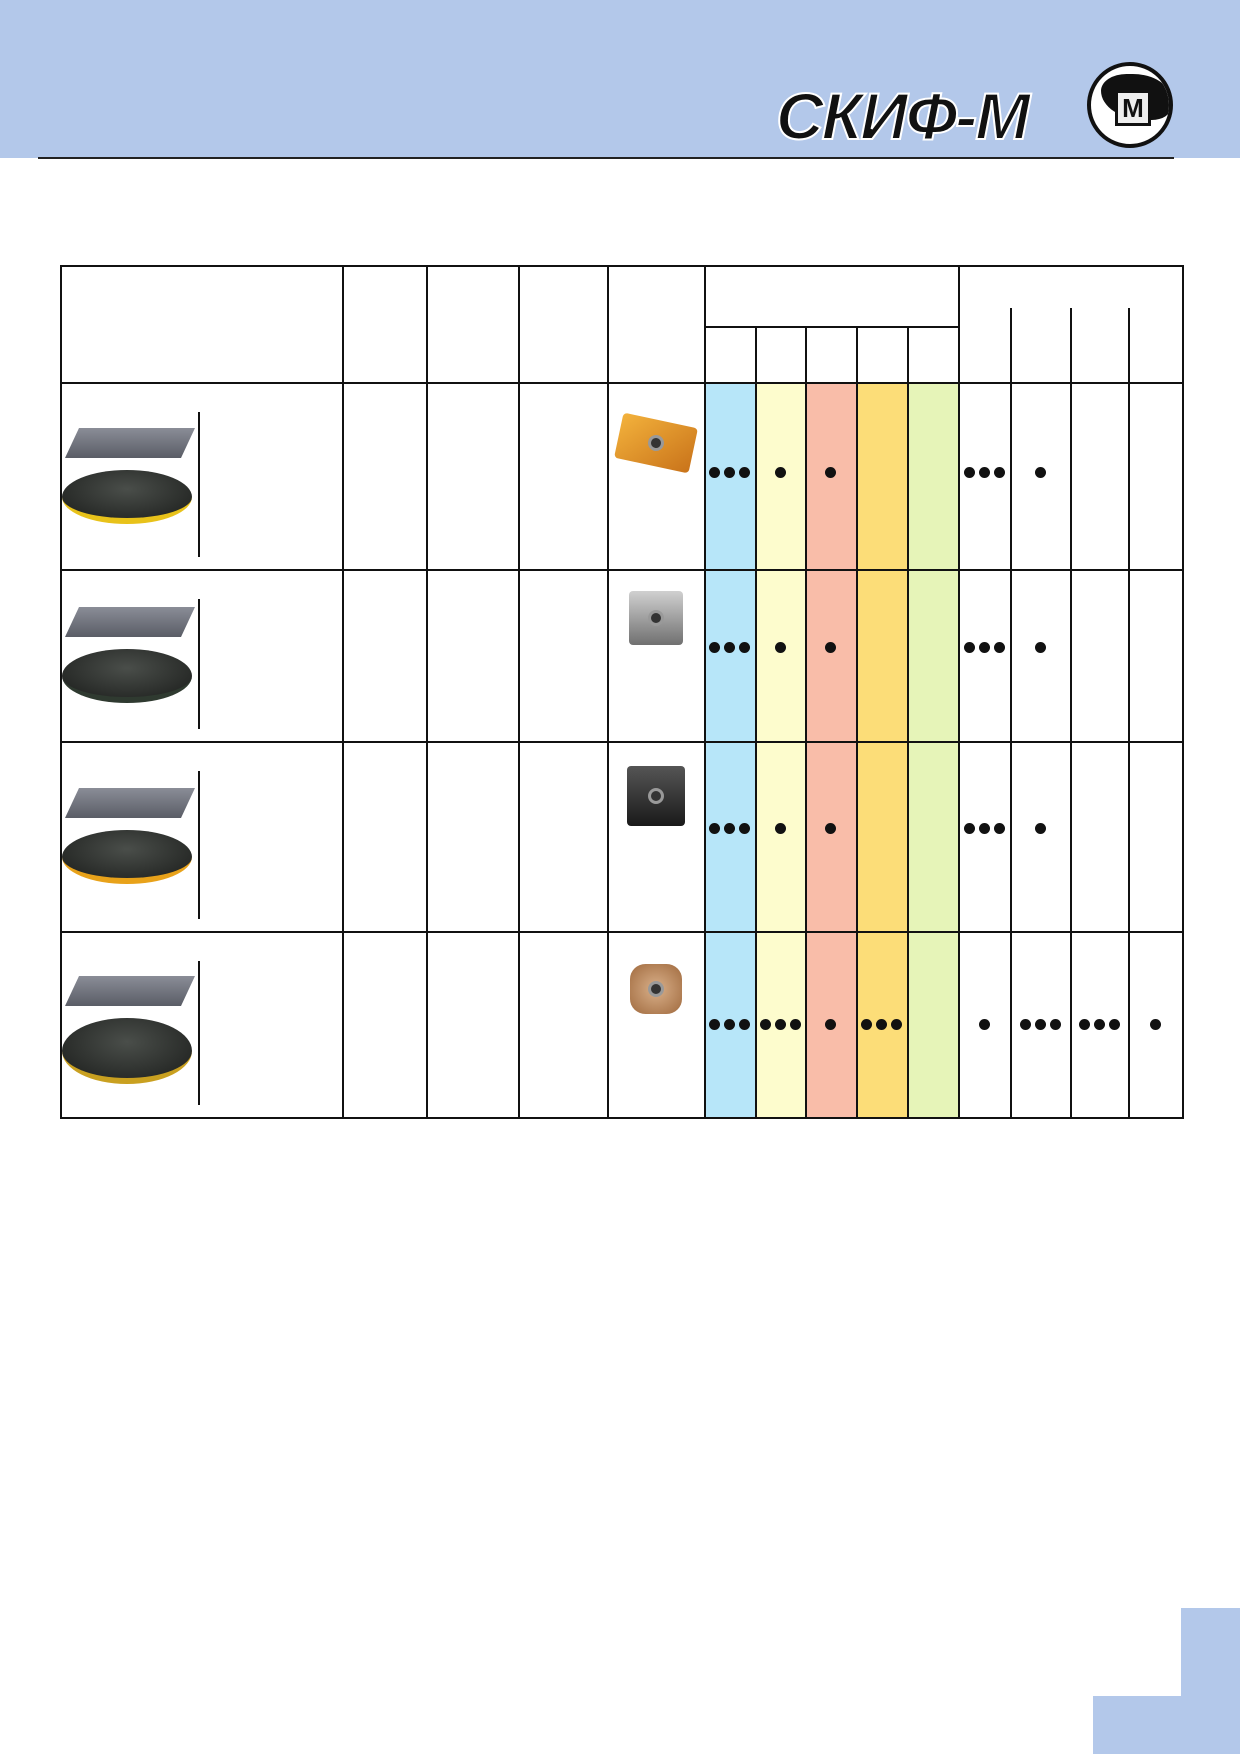  I want to click on header-rule, so click(606, 158).